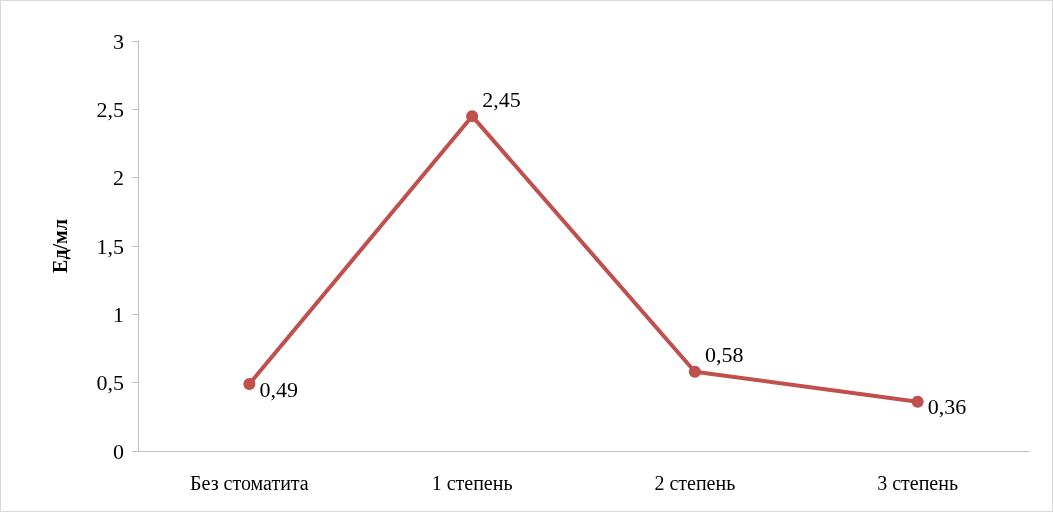 The image size is (1053, 512). I want to click on data-label: 2,45, so click(501, 99).